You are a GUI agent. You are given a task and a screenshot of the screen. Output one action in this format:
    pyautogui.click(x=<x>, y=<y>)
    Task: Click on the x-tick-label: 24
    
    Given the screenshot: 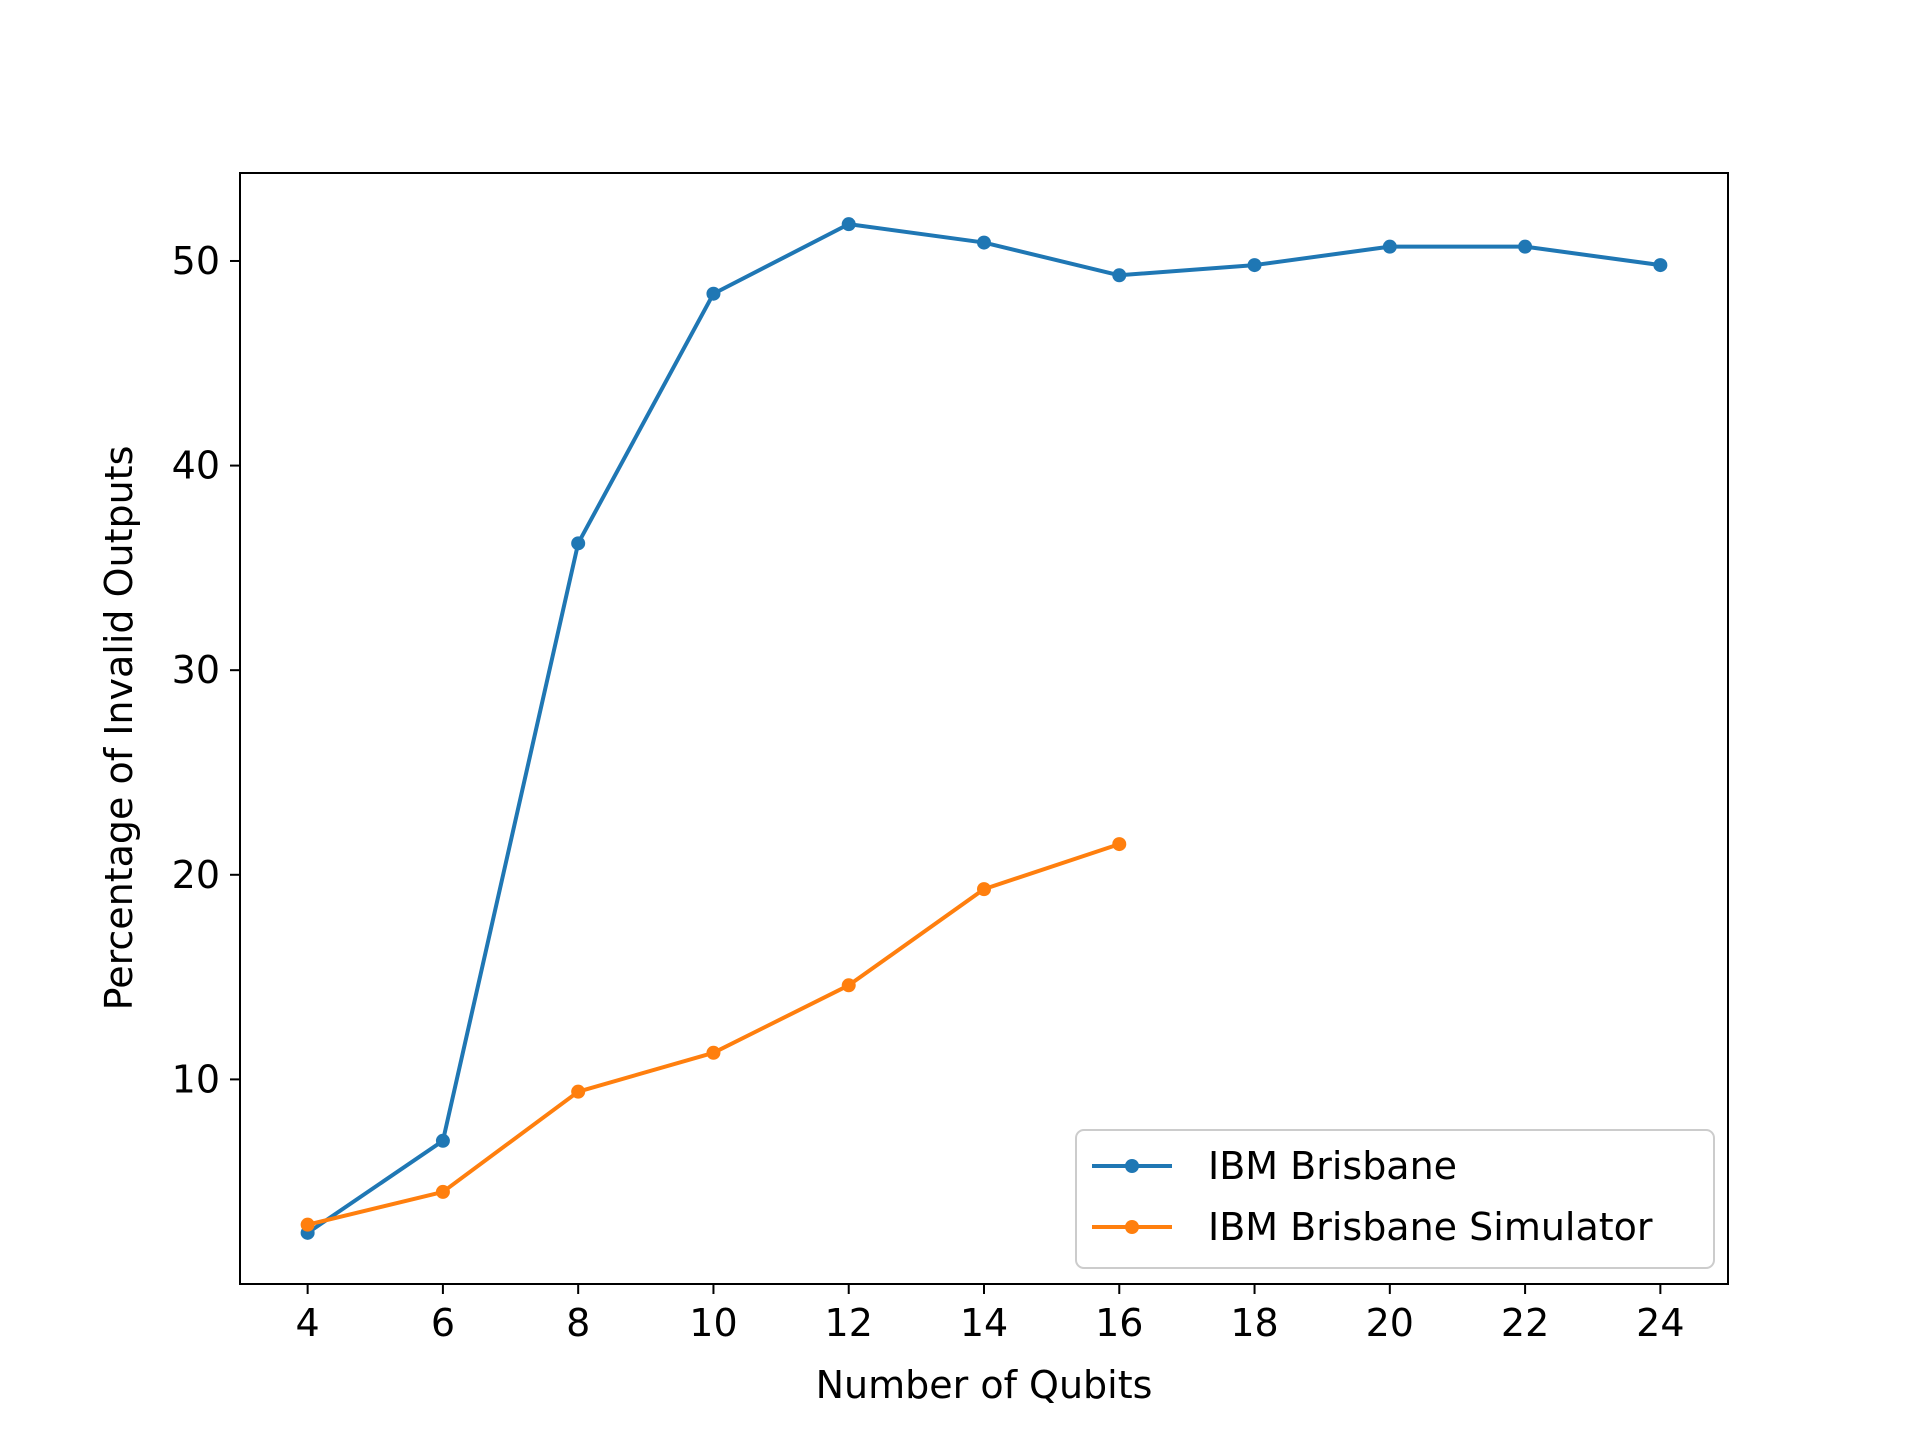 What is the action you would take?
    pyautogui.click(x=1660, y=1323)
    